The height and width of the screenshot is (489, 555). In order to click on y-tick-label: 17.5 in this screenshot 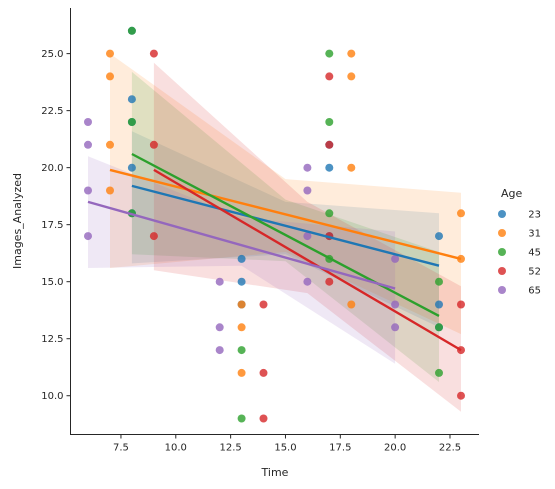, I will do `click(52, 225)`.